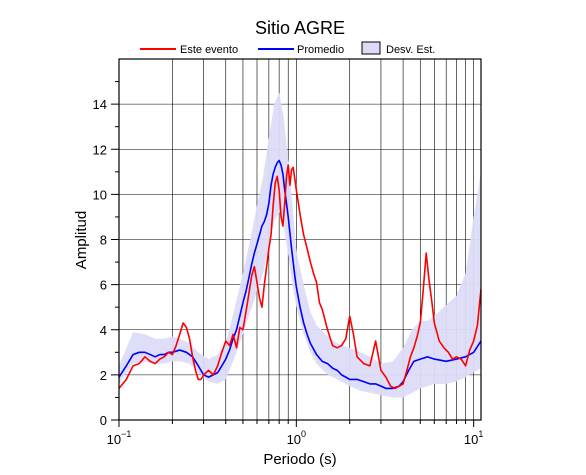 The height and width of the screenshot is (475, 586). Describe the element at coordinates (300, 28) in the screenshot. I see `chart-title: Sitio AGRE` at that location.